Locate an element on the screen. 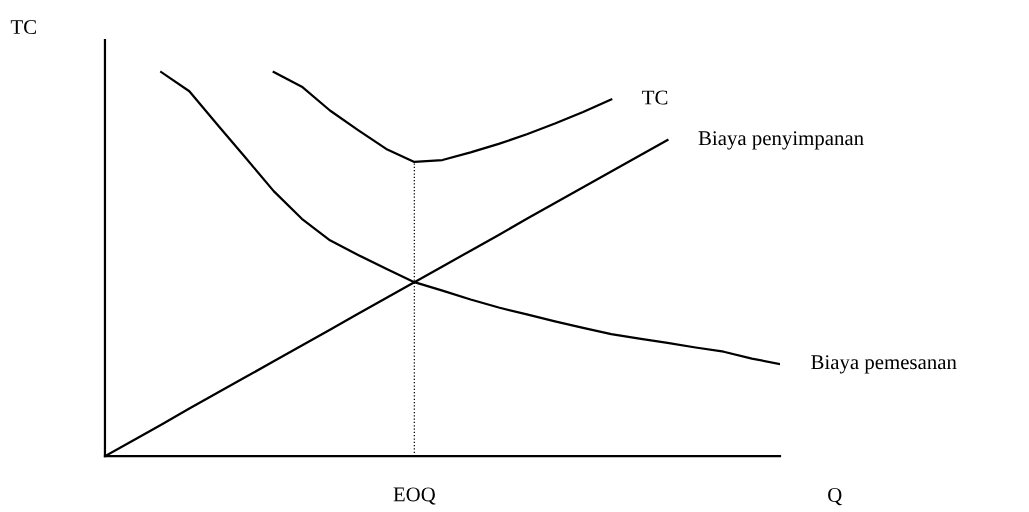  series-label: TC is located at coordinates (655, 97).